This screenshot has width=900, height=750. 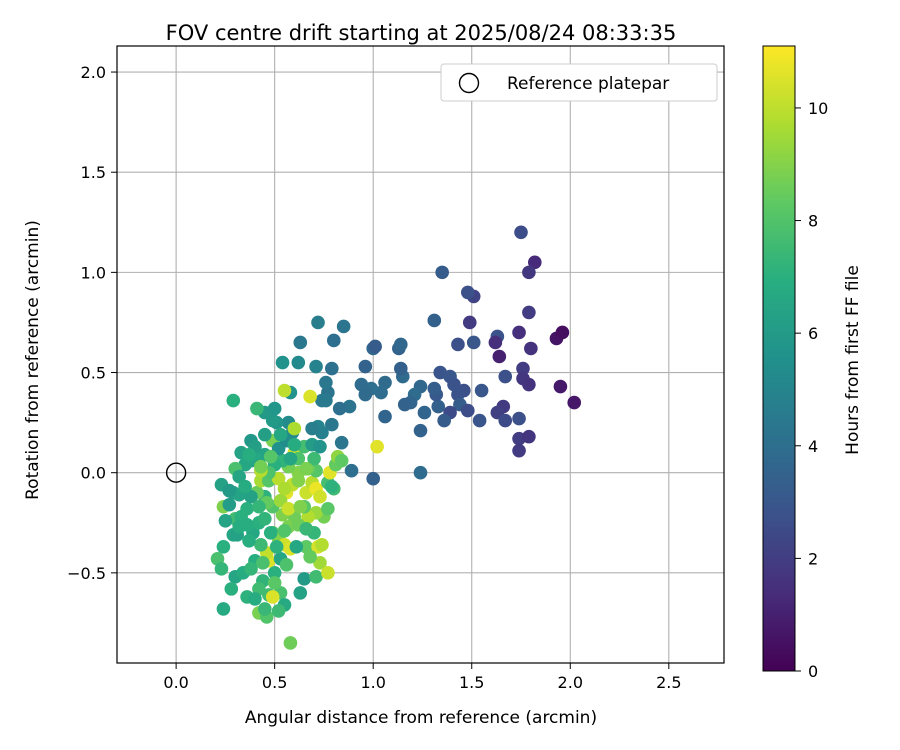 I want to click on x-axis-label: Angular distance from reference (arcmin), so click(x=421, y=718).